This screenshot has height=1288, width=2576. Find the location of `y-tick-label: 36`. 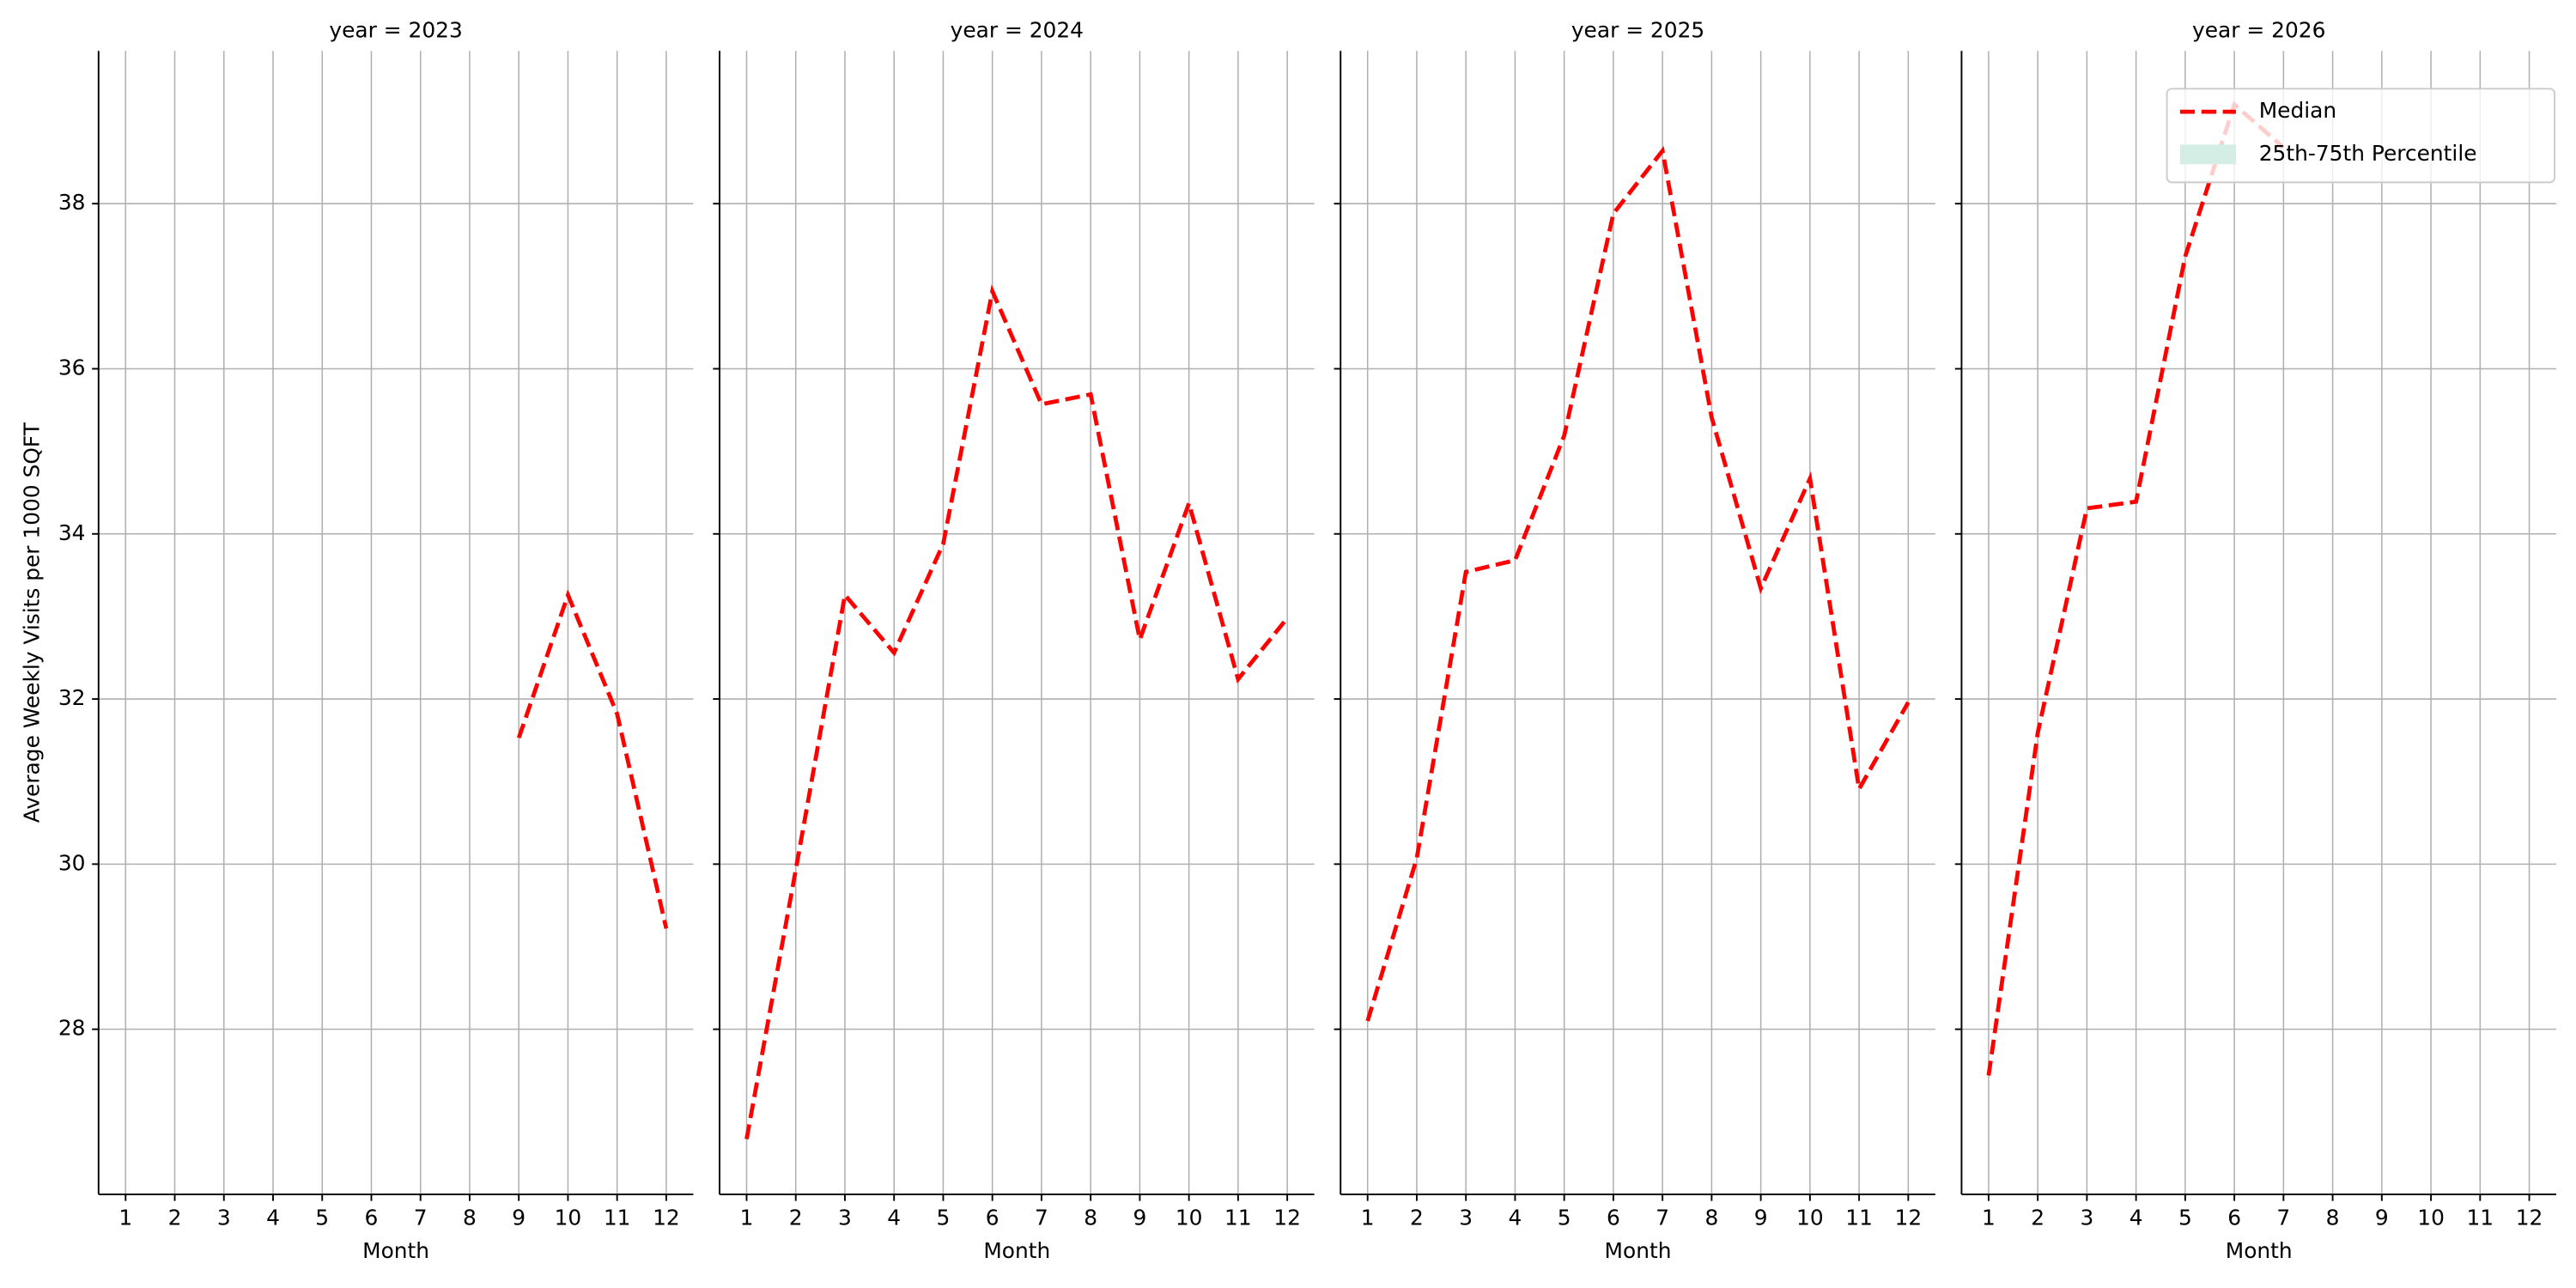

y-tick-label: 36 is located at coordinates (72, 367).